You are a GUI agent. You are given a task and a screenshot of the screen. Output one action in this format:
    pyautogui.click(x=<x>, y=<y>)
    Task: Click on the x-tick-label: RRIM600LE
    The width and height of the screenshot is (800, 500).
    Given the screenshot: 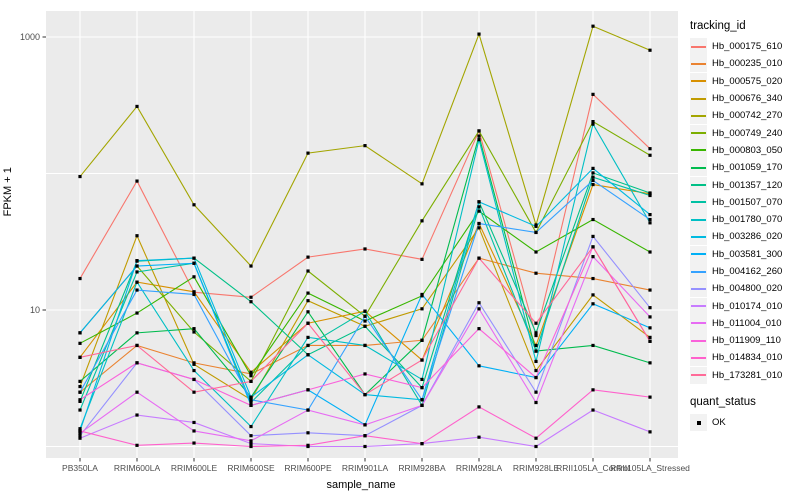 What is the action you would take?
    pyautogui.click(x=194, y=468)
    